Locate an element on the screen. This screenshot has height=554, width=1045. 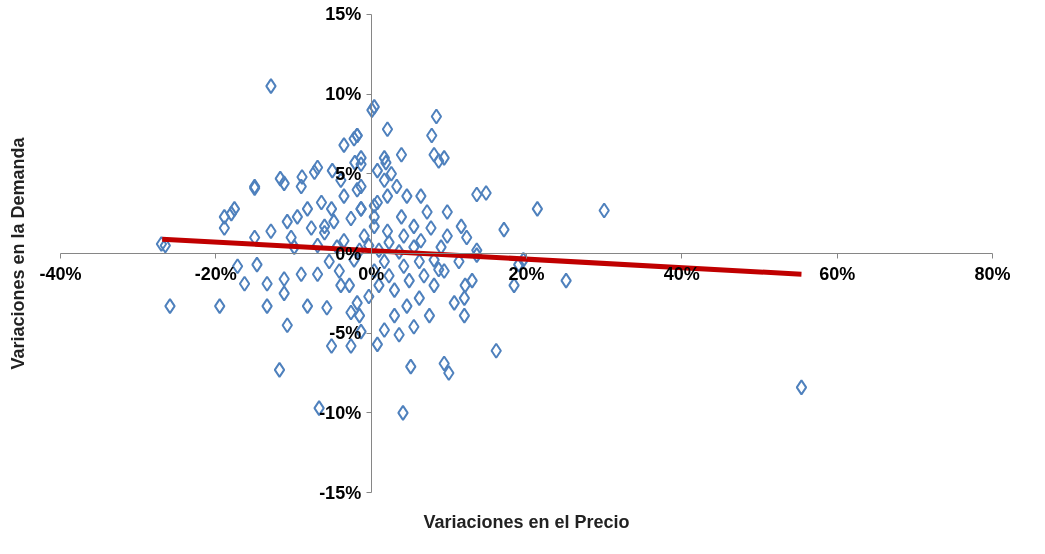
x-tick-label: 20% is located at coordinates (526, 273).